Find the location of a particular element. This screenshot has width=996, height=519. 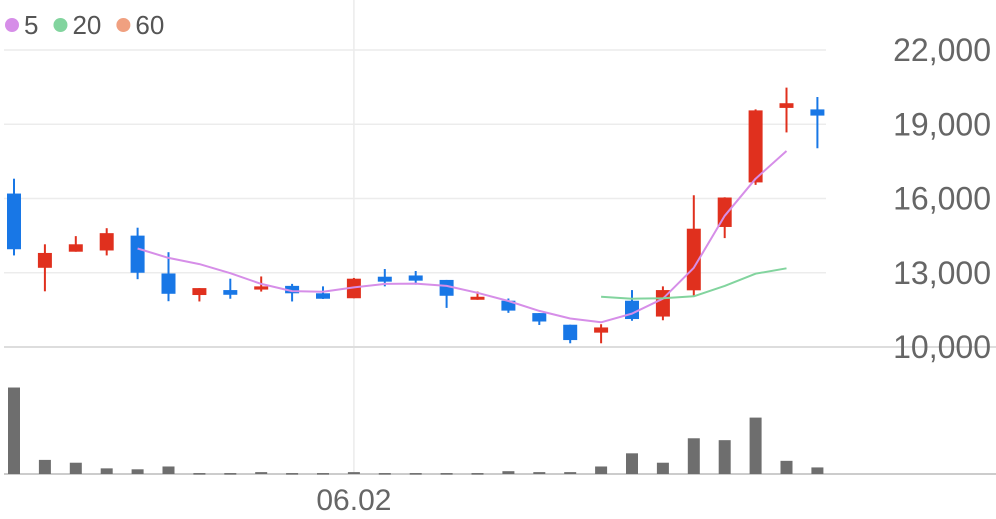

y-tick-label-0: 22,000 is located at coordinates (942, 50).